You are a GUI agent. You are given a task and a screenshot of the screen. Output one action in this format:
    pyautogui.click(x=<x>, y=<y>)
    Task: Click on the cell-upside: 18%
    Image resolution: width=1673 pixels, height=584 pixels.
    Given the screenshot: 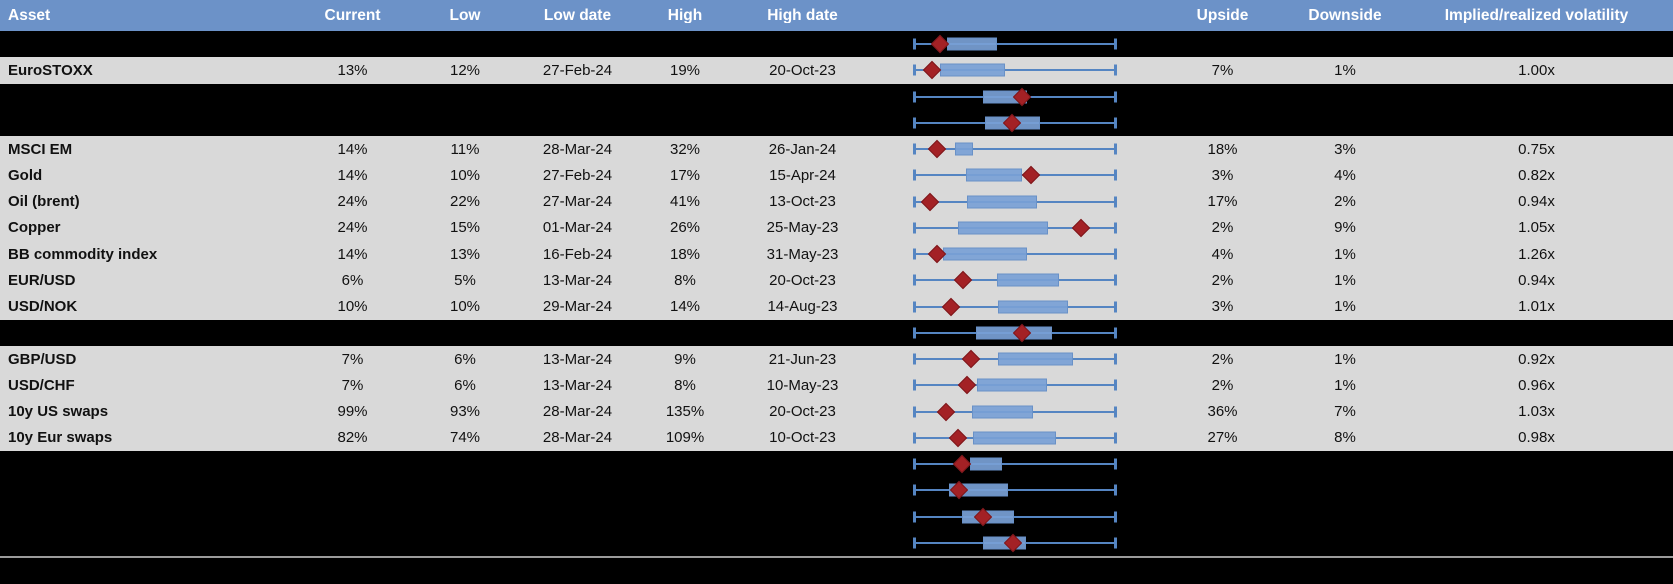 What is the action you would take?
    pyautogui.click(x=1222, y=149)
    